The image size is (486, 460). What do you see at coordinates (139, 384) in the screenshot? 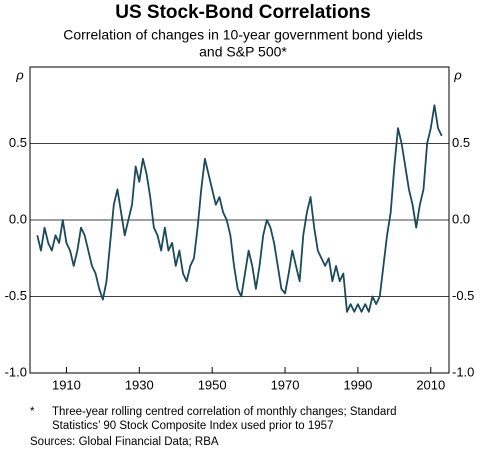
I see `x-tick-label: 1930` at bounding box center [139, 384].